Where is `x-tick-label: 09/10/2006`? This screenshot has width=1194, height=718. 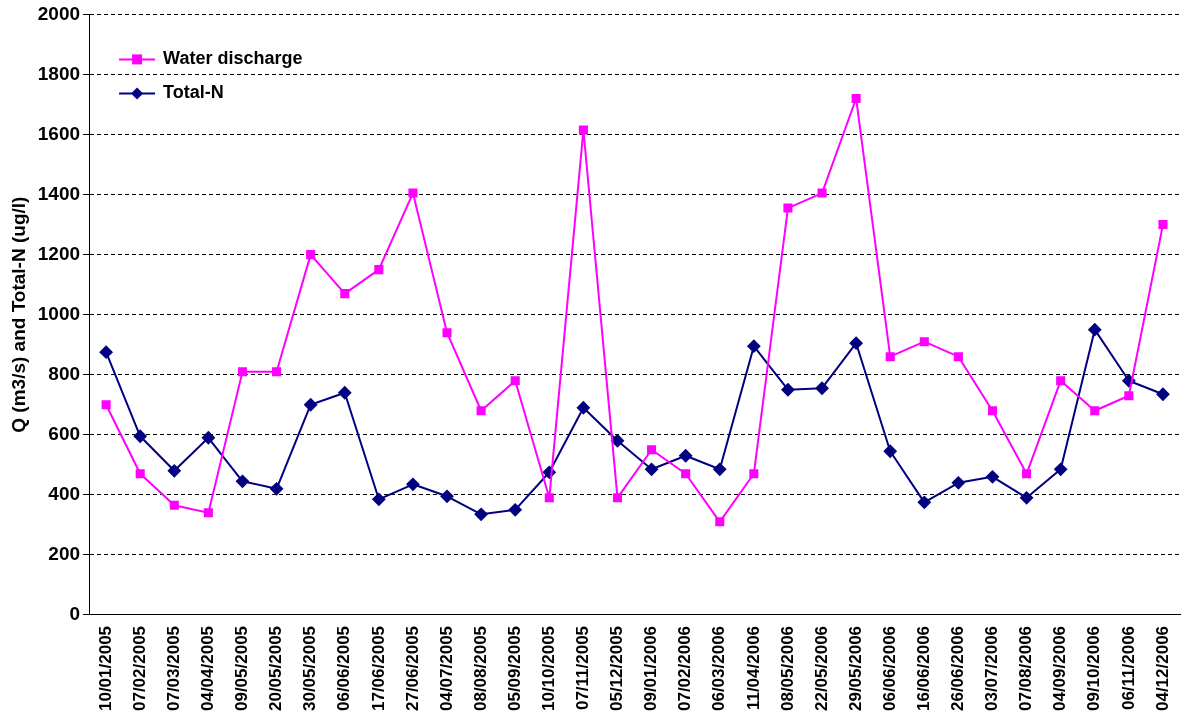 x-tick-label: 09/10/2006 is located at coordinates (1094, 668).